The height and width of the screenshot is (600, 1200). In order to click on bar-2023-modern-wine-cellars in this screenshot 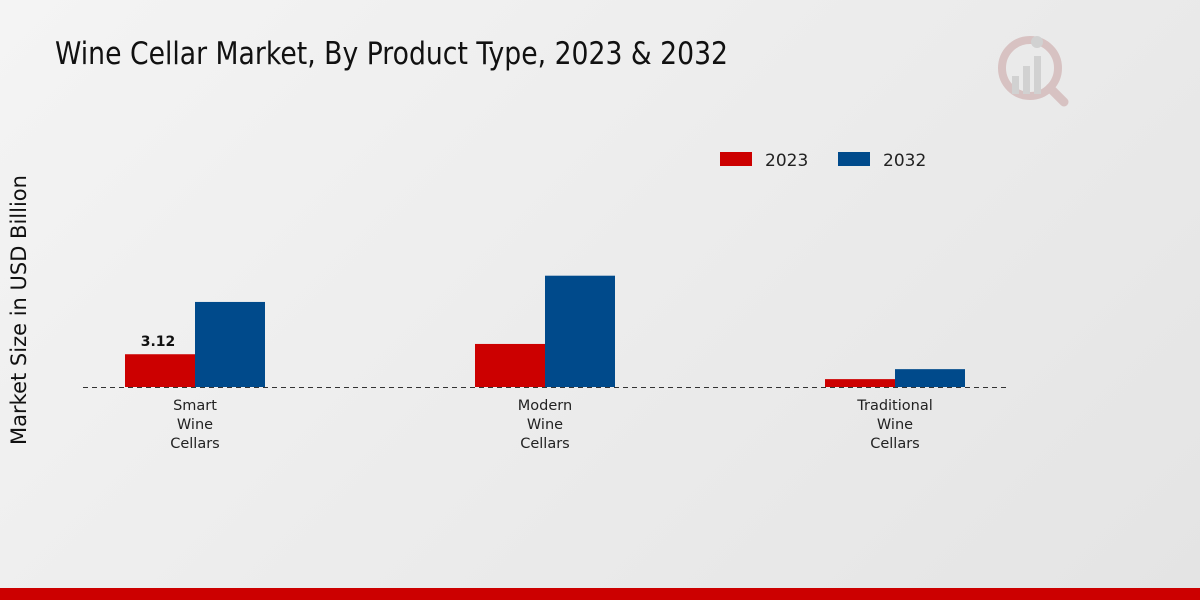, I will do `click(510, 365)`.